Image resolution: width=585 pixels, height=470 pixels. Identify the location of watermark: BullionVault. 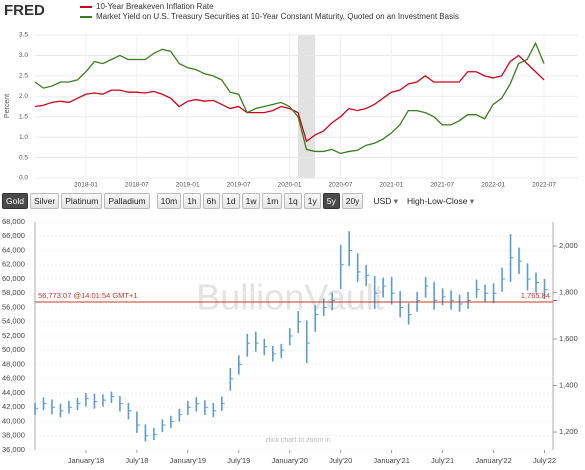
(289, 297).